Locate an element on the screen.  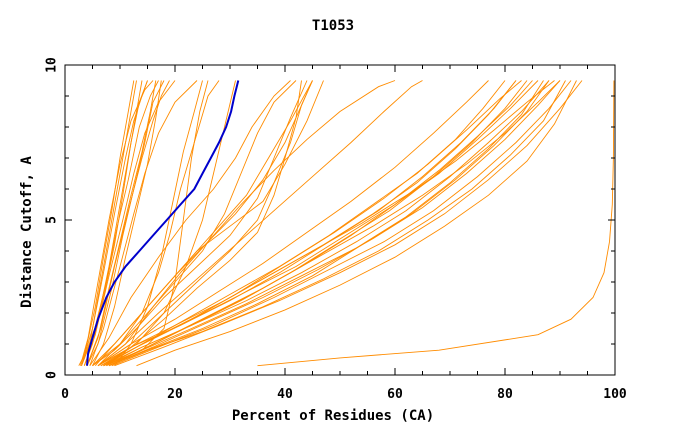
x-tick-label: 40 is located at coordinates (285, 394).